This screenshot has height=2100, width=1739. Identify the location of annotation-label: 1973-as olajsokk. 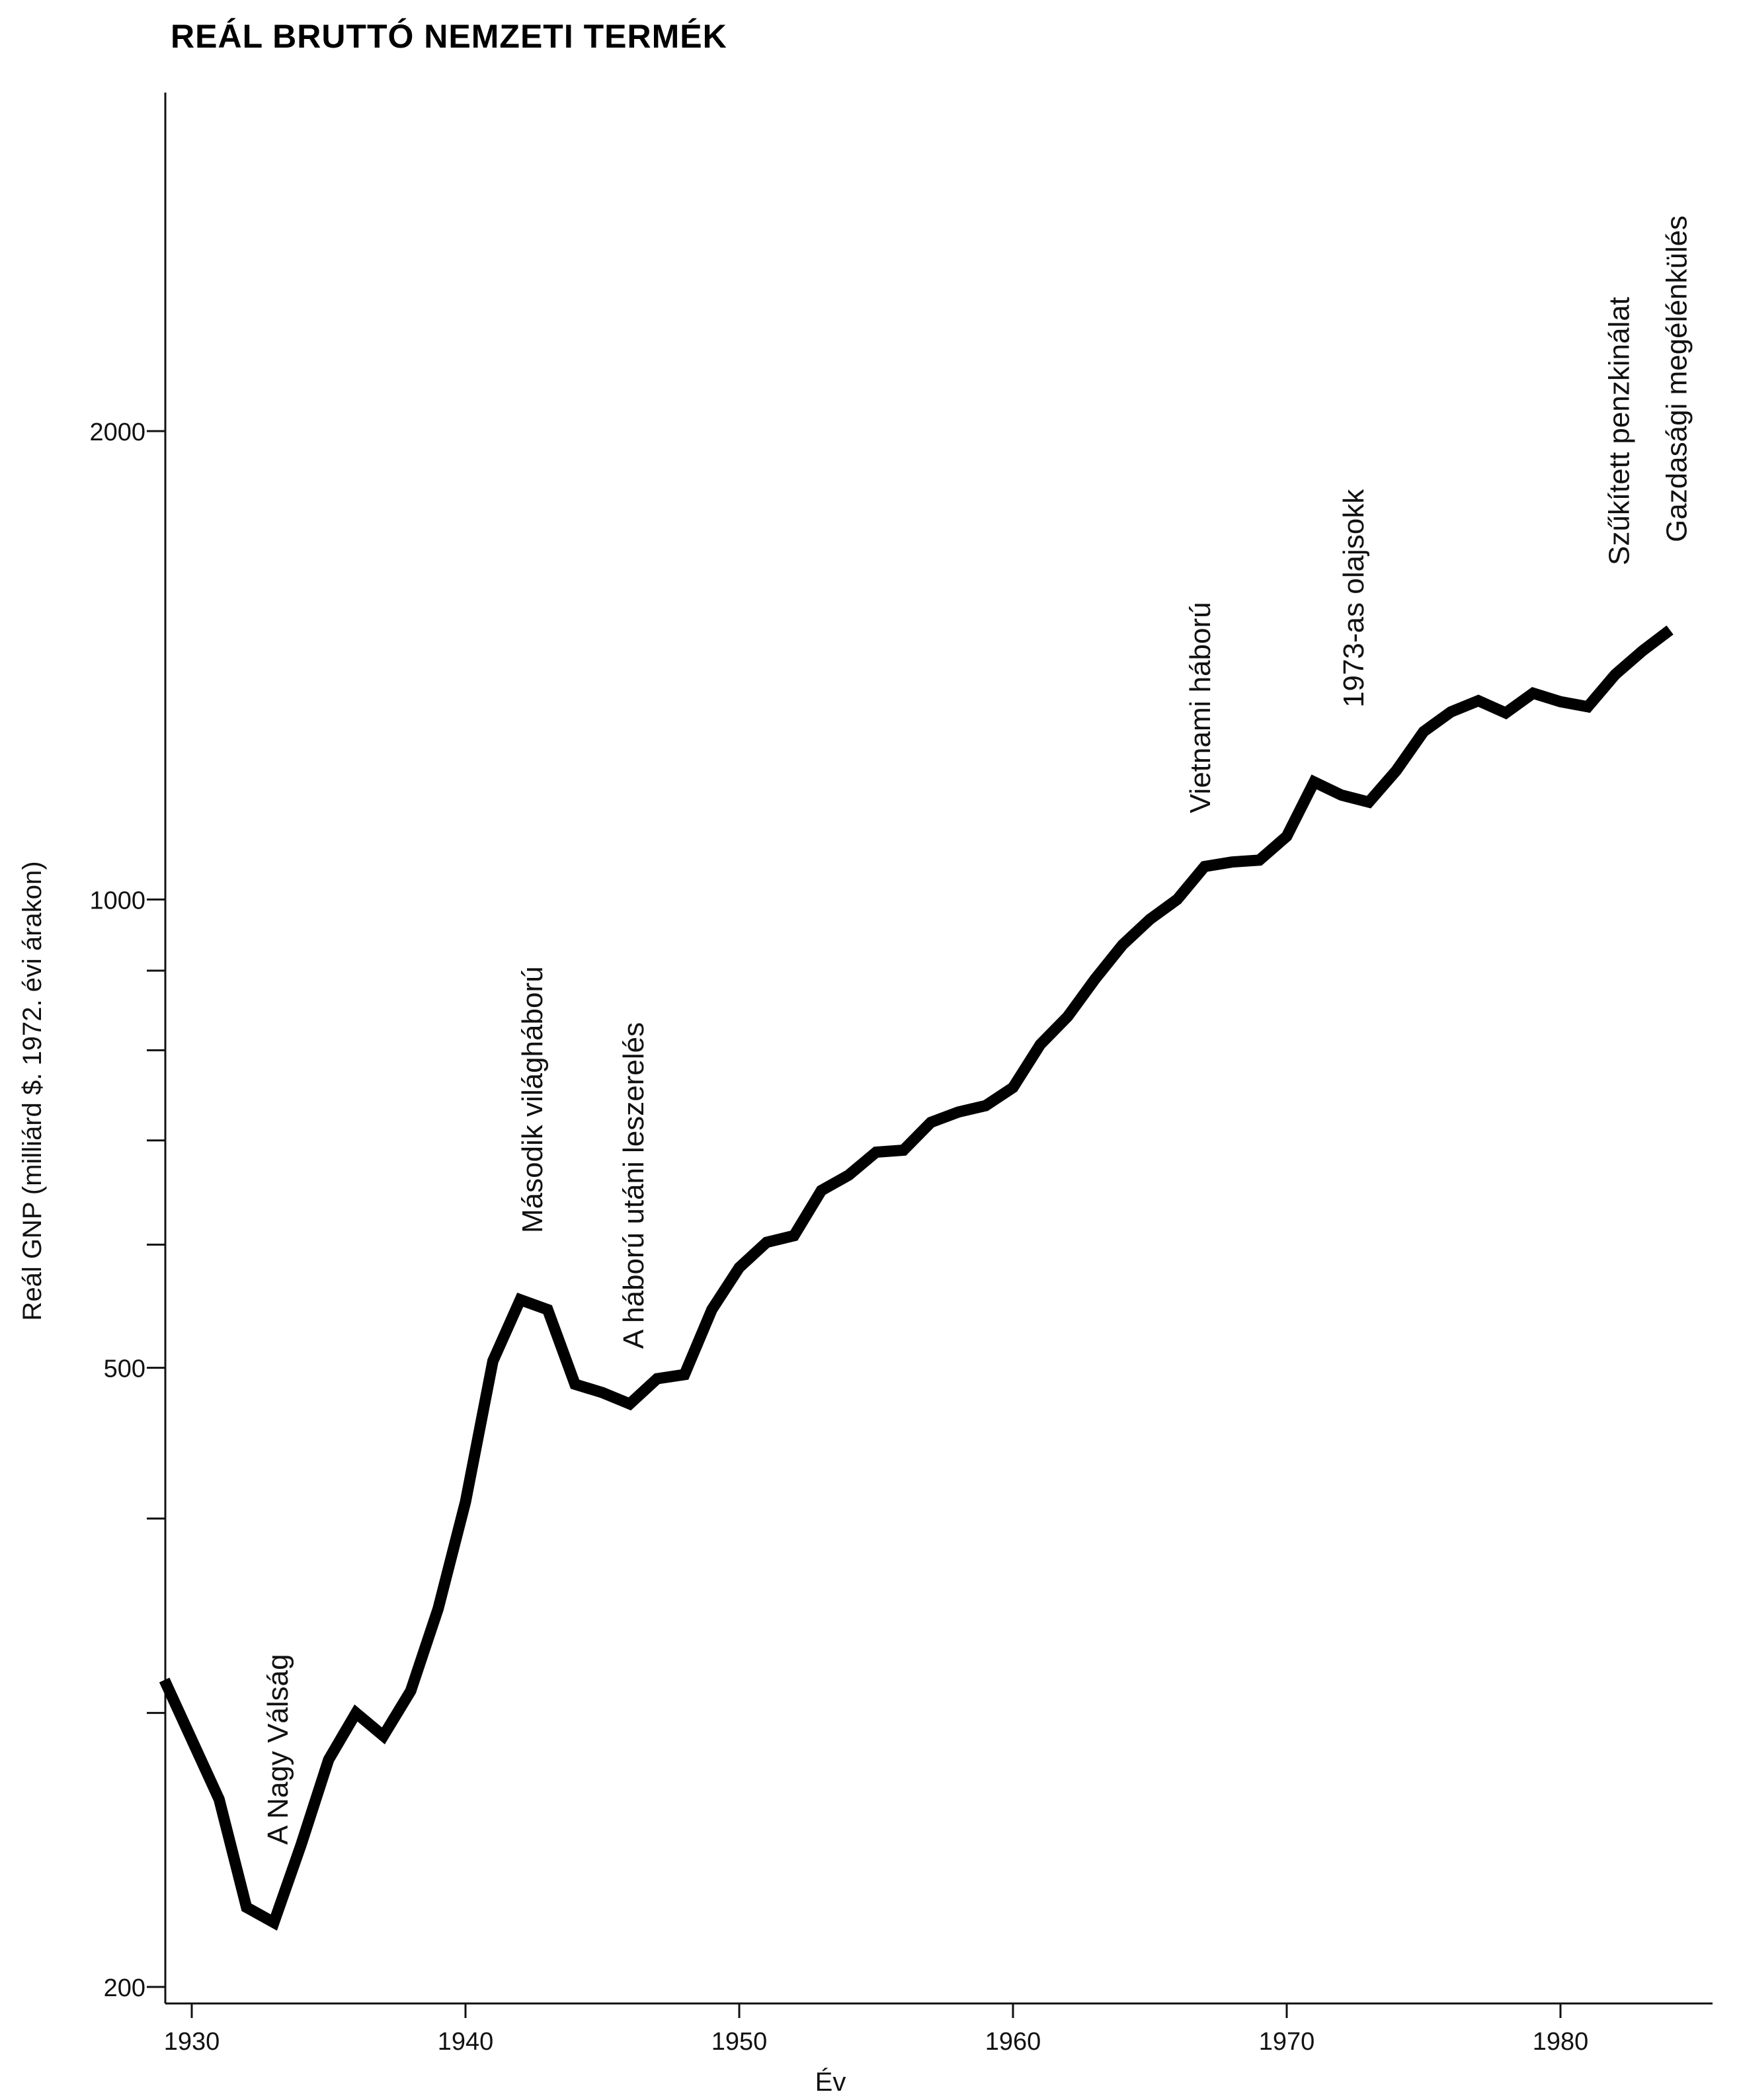
(1354, 598).